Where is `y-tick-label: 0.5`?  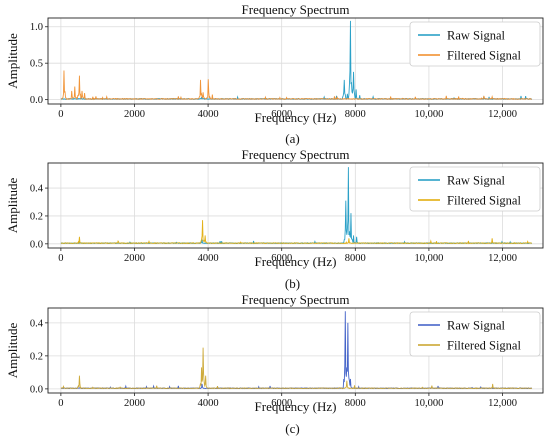
y-tick-label: 0.5 is located at coordinates (36, 64).